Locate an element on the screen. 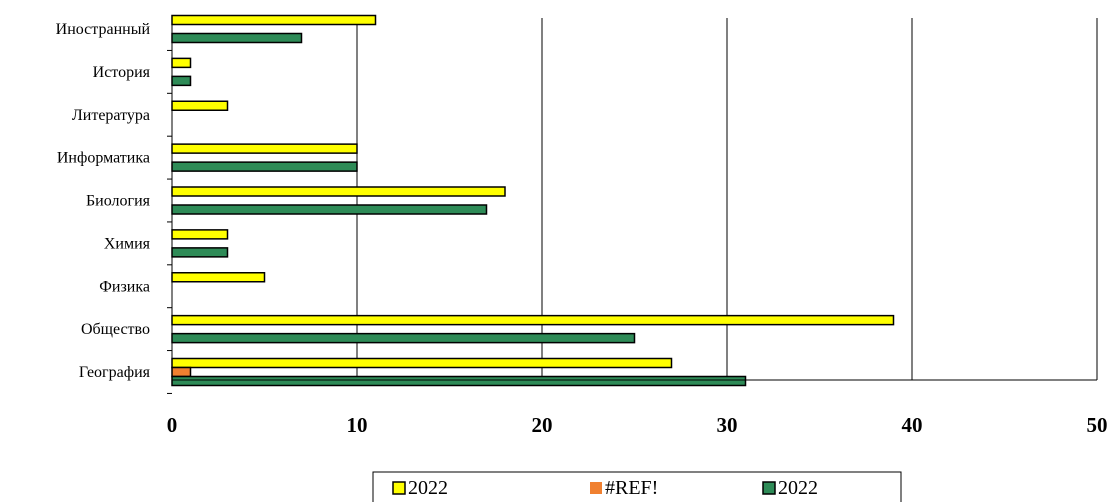  category-label: Биология is located at coordinates (118, 201).